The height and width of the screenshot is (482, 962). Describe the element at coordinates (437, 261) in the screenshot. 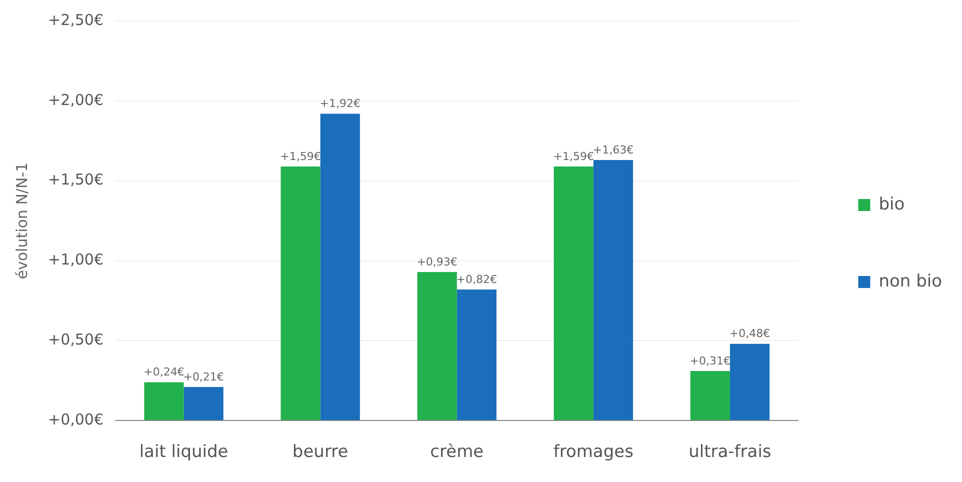

I see `data-label: +0,93€` at that location.